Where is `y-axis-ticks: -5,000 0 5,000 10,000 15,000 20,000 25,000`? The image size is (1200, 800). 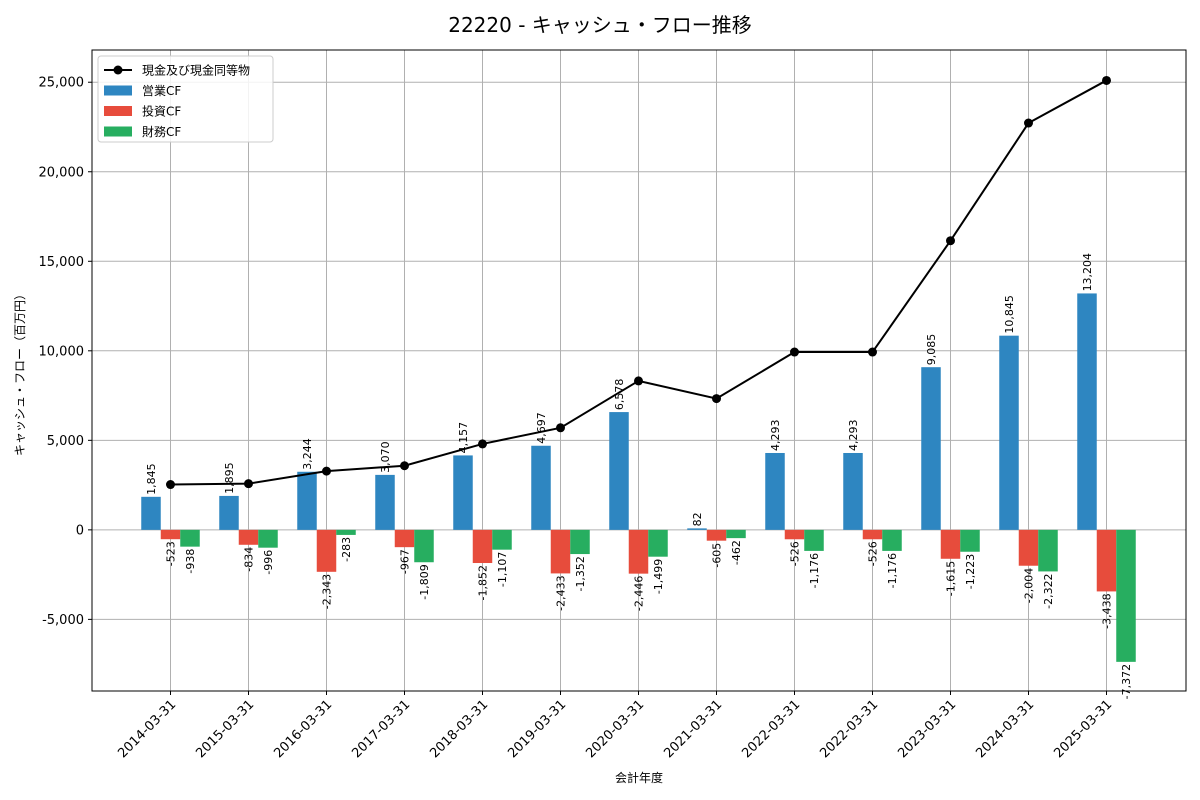
y-axis-ticks: -5,000 0 5,000 10,000 15,000 20,000 25,000 is located at coordinates (65, 352).